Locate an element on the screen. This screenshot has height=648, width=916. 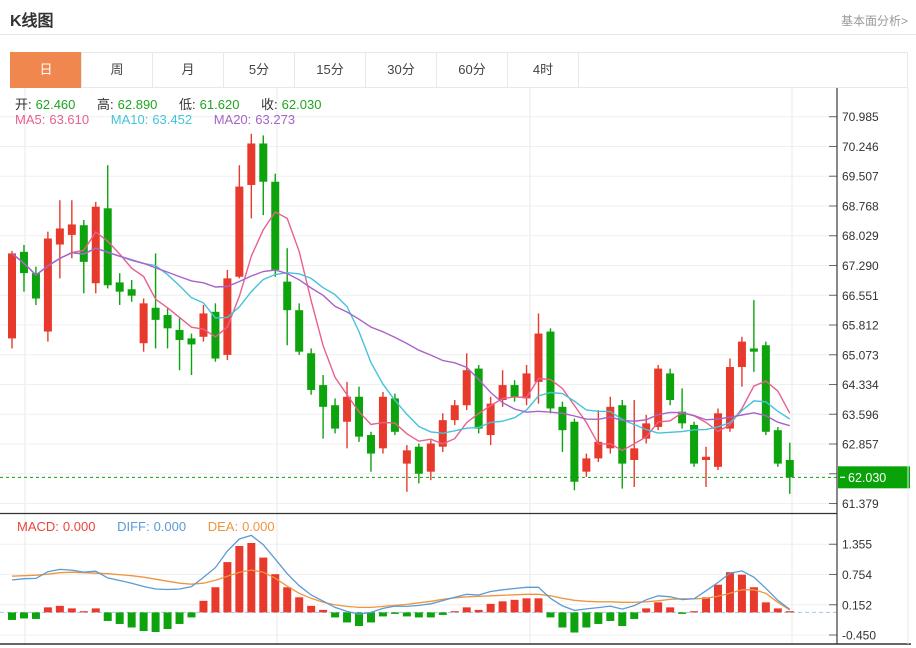
header-divider is located at coordinates (458, 34).